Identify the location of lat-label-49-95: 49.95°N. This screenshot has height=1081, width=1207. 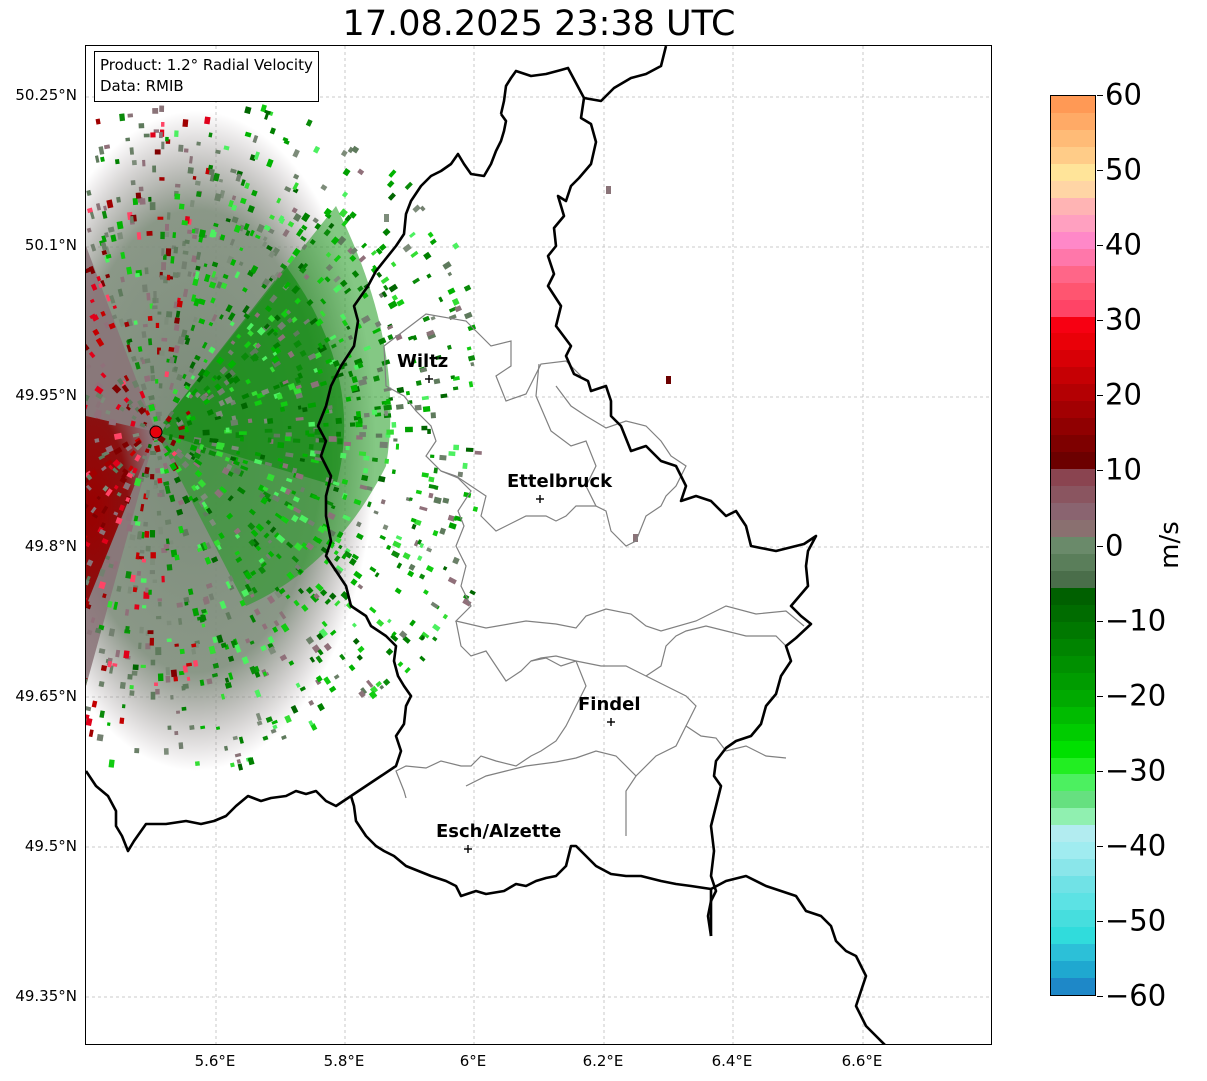
(46, 395).